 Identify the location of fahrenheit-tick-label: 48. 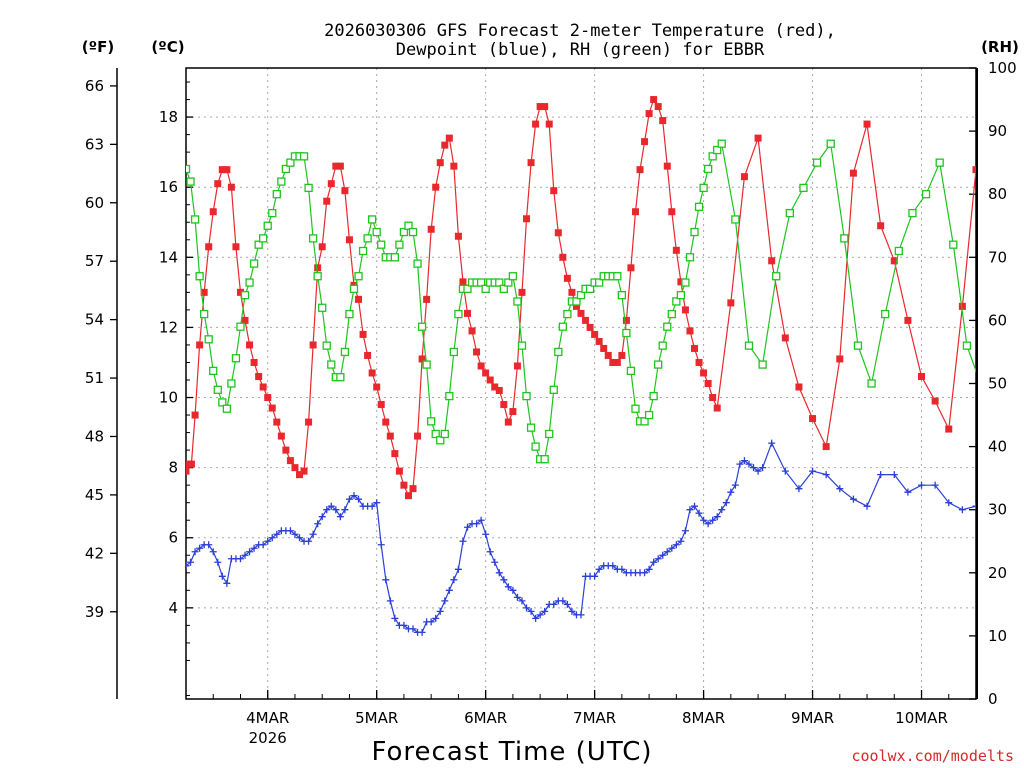
(94, 436).